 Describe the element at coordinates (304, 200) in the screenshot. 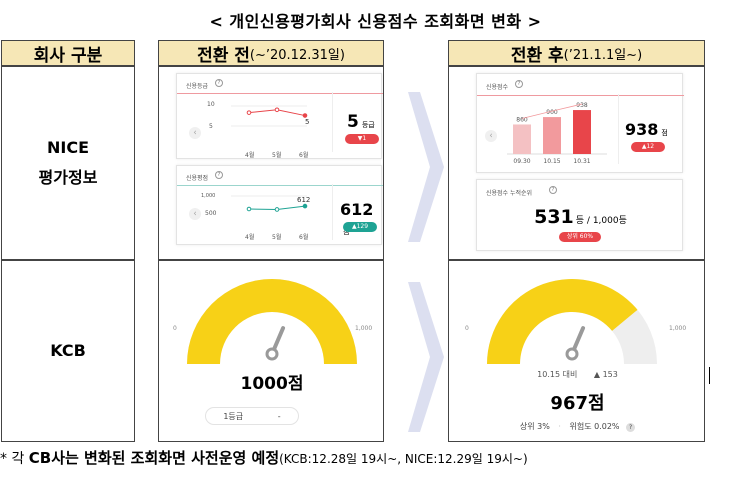

I see `nice-score-point-label: 612` at that location.